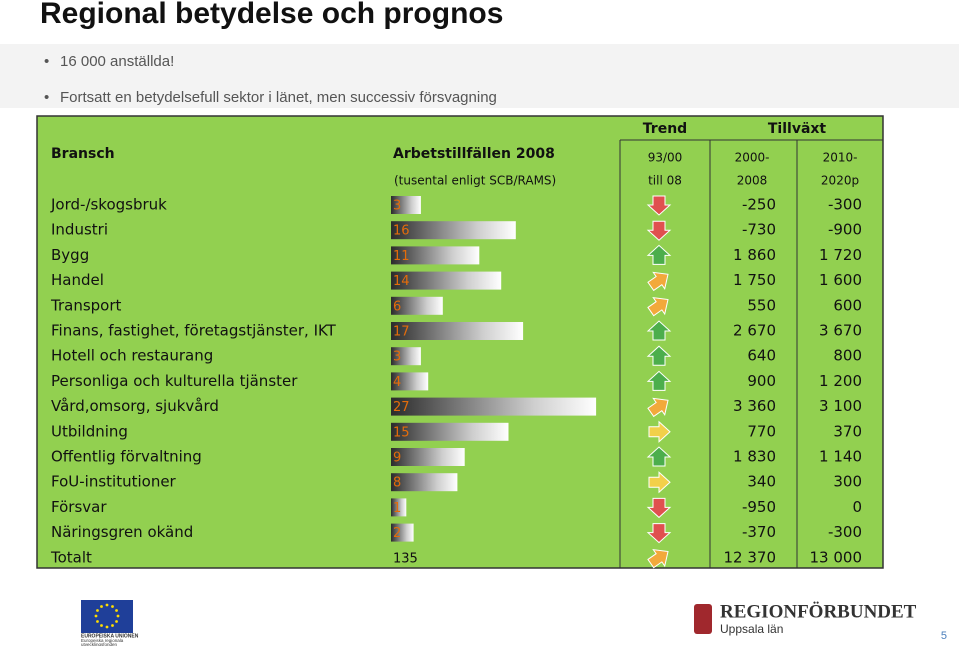 This screenshot has width=959, height=646. What do you see at coordinates (401, 332) in the screenshot?
I see `jobs-value: 17` at bounding box center [401, 332].